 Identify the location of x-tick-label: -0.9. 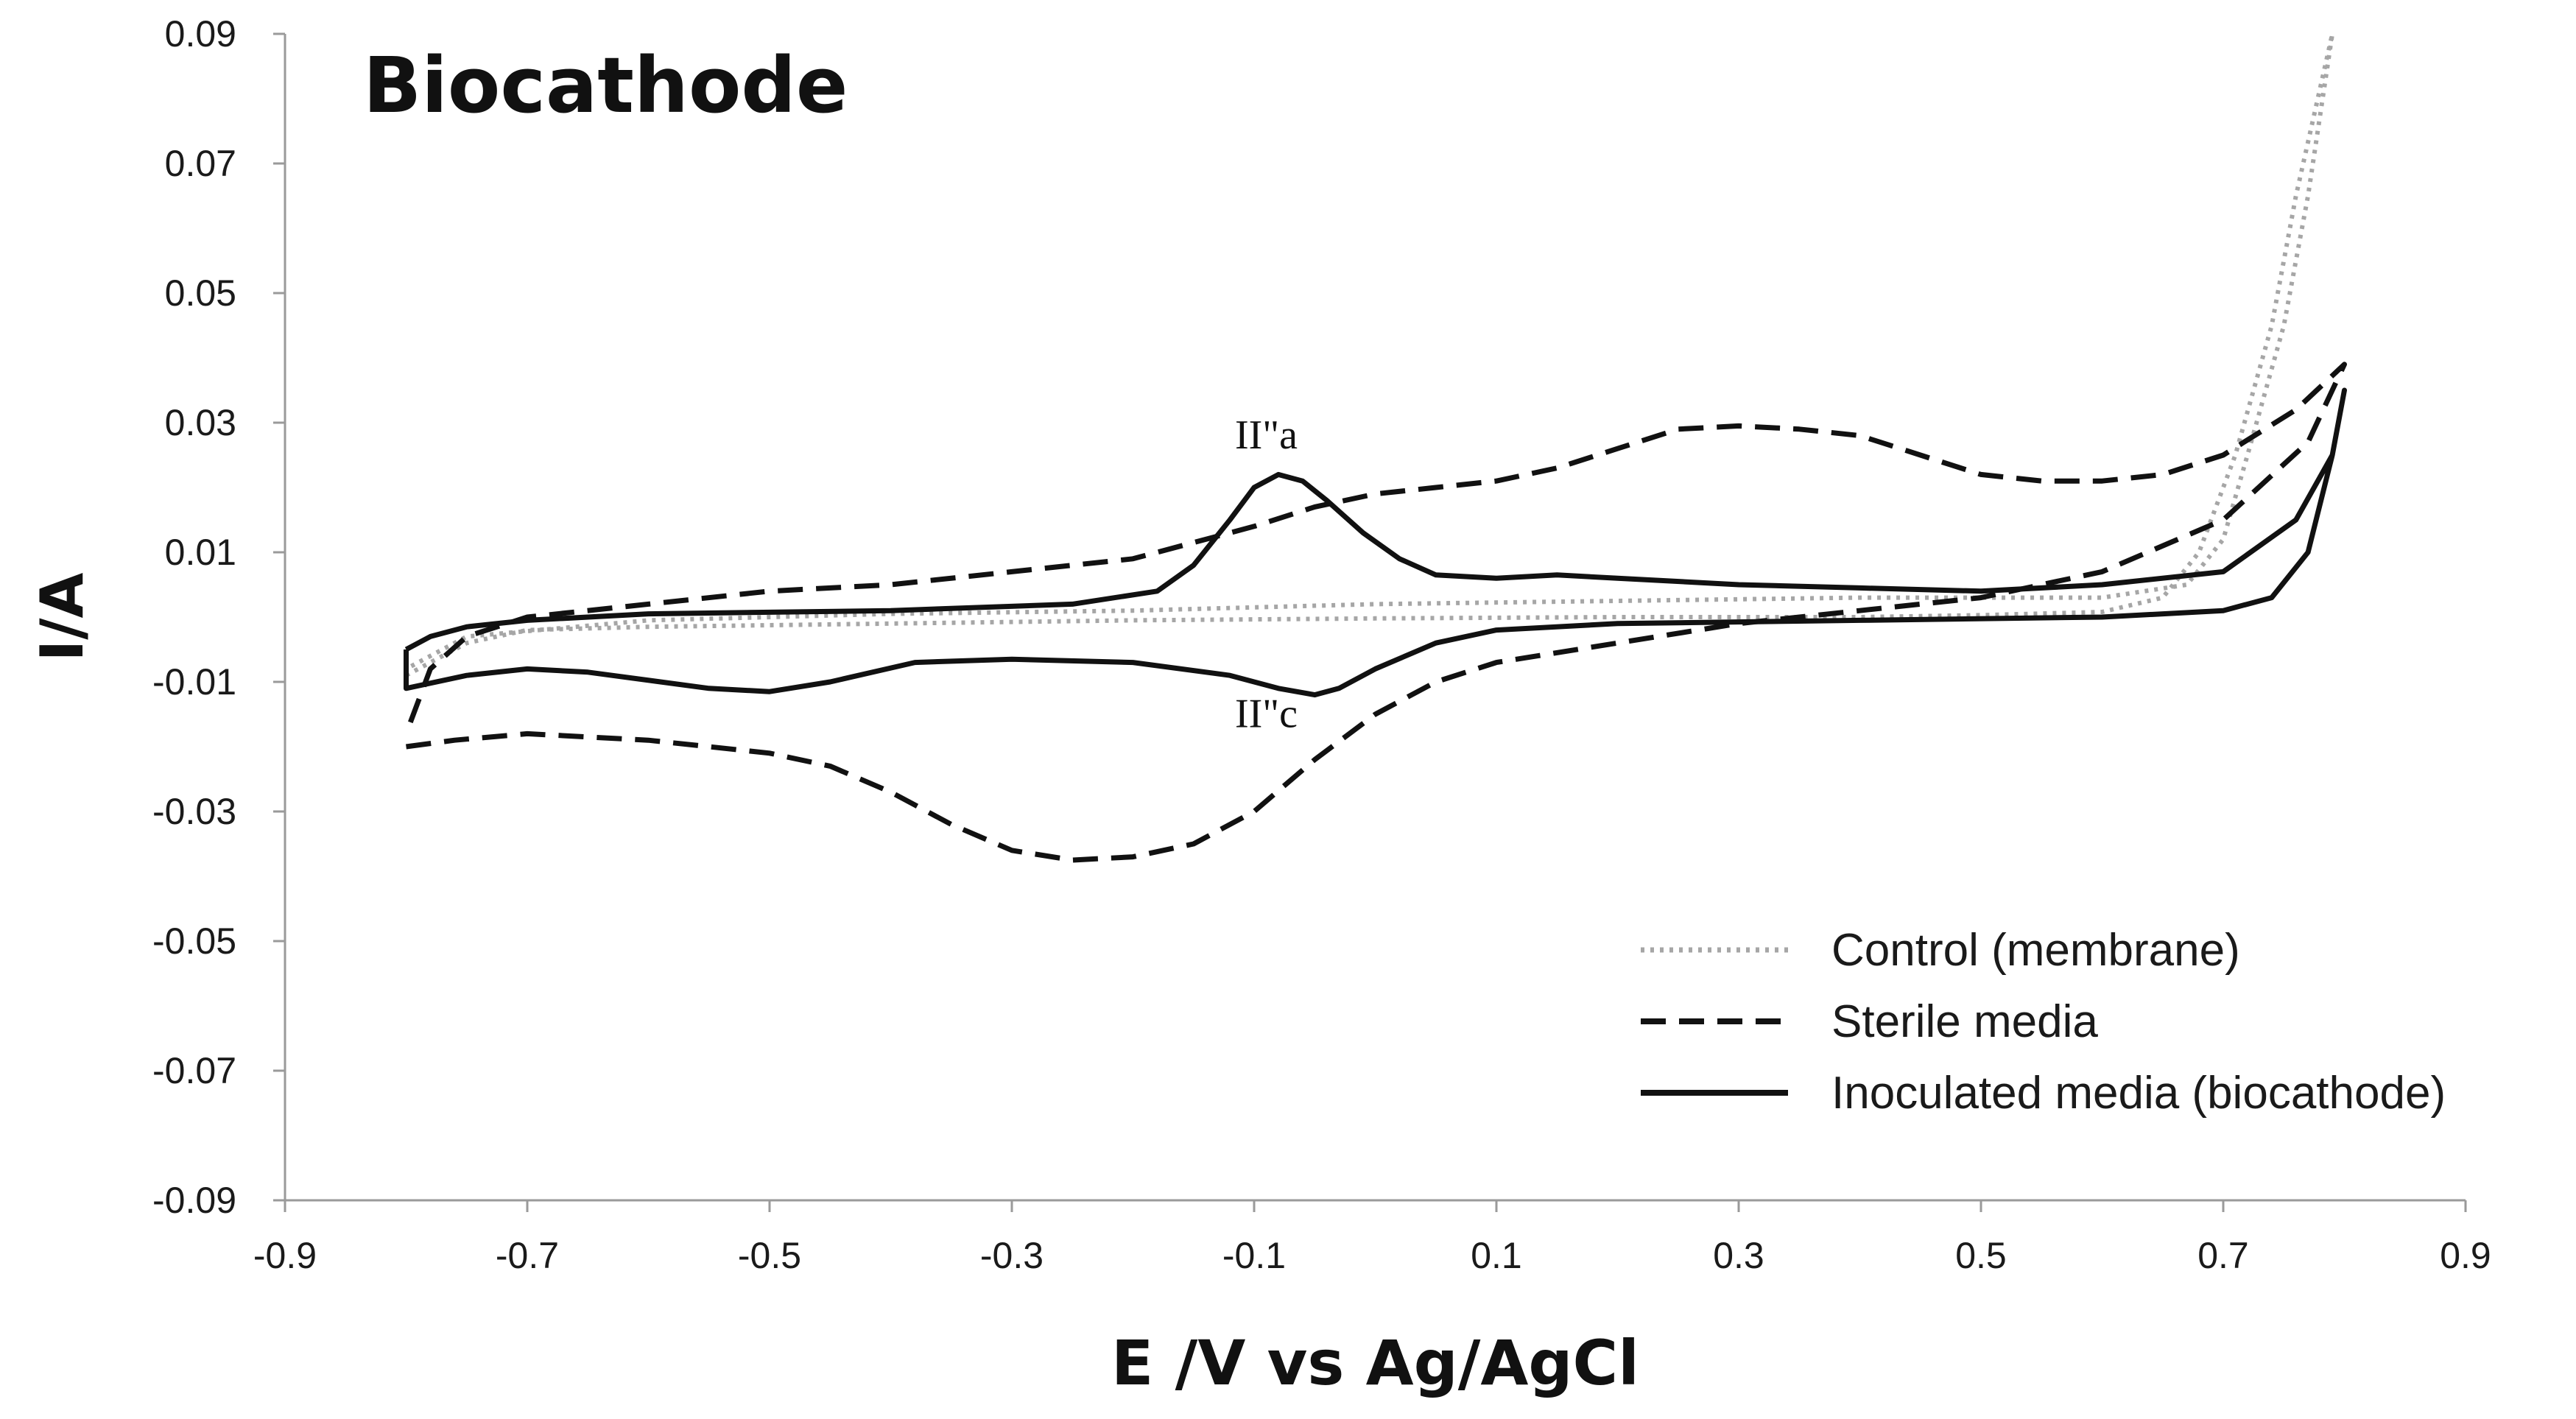
(285, 1255).